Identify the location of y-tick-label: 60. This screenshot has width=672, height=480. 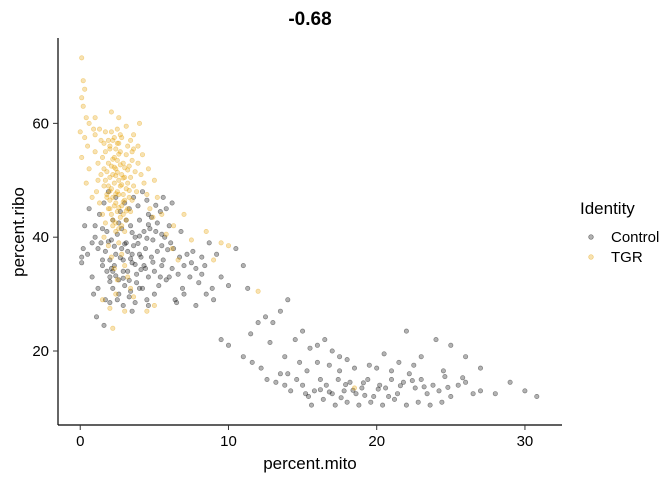
(40, 123).